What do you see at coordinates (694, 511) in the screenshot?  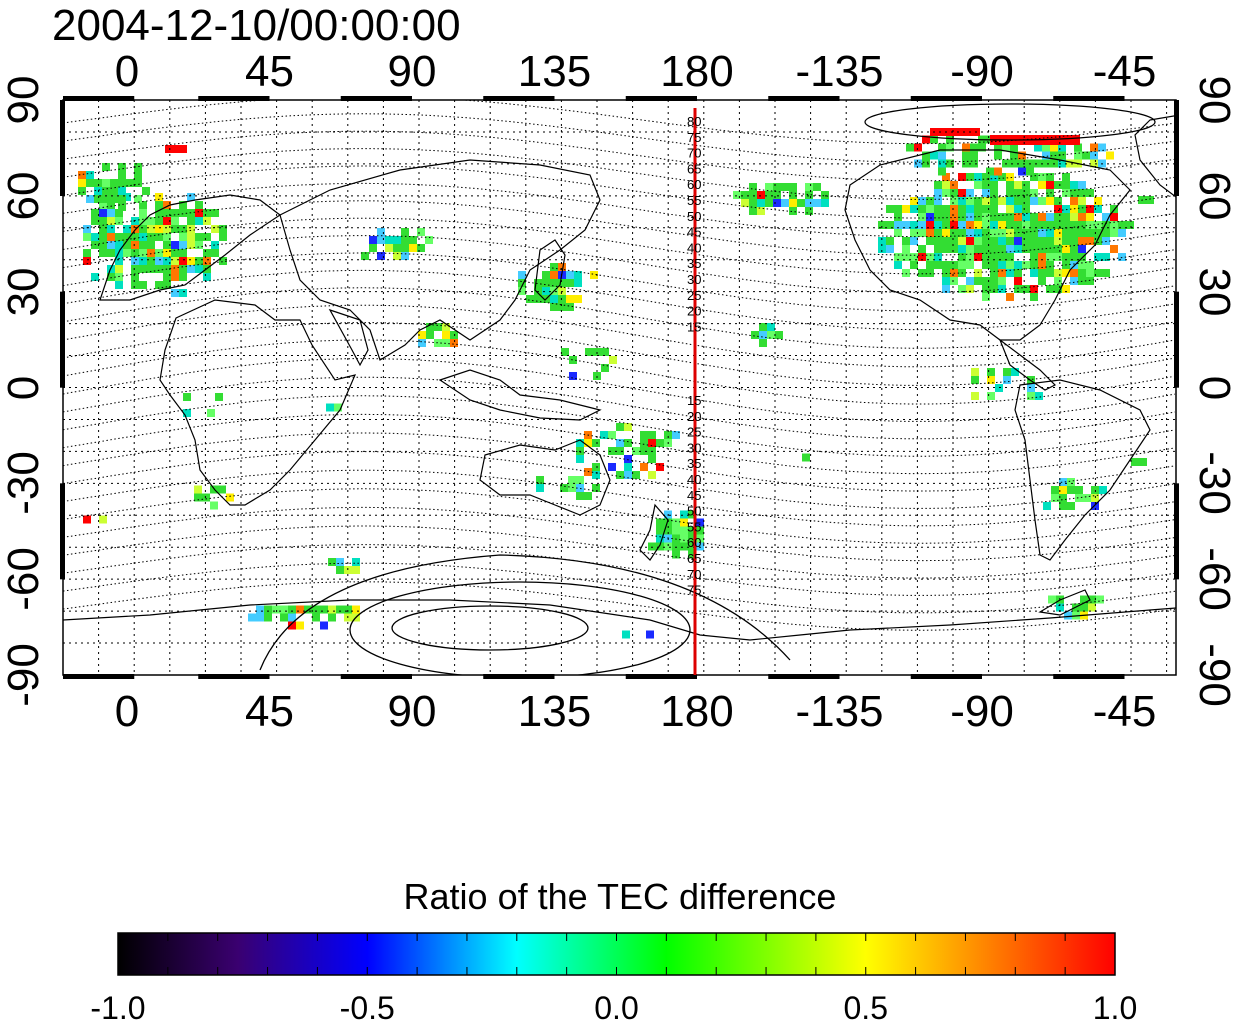 I see `contour-label: 50` at bounding box center [694, 511].